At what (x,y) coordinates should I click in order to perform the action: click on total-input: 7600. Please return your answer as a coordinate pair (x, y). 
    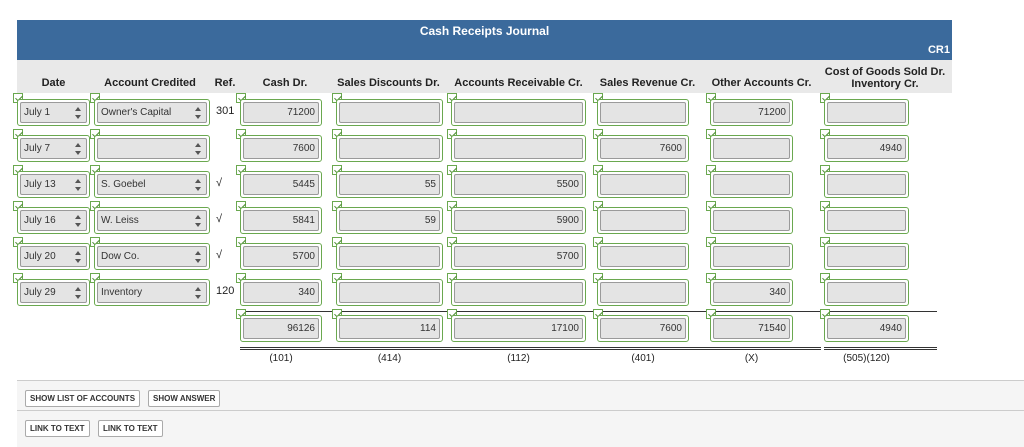
    Looking at the image, I should click on (643, 328).